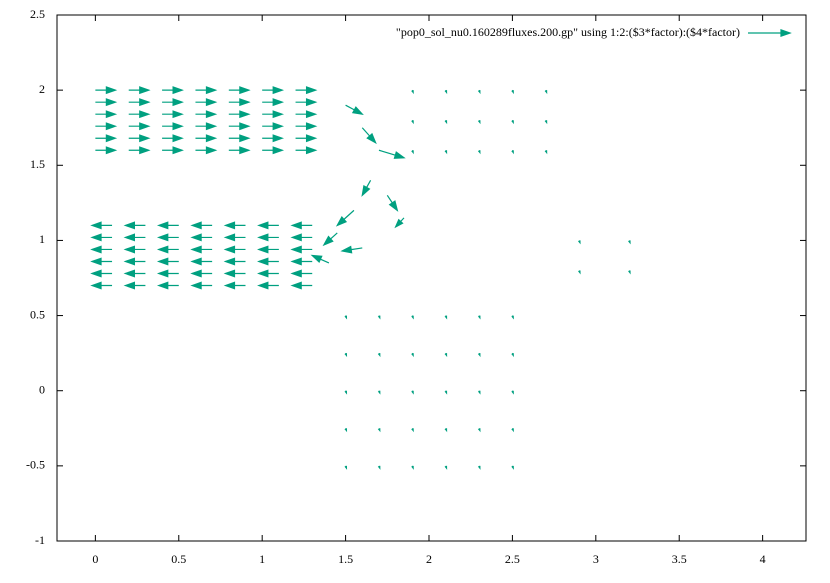 The width and height of the screenshot is (830, 583). I want to click on y-tick-label: 0, so click(42, 389).